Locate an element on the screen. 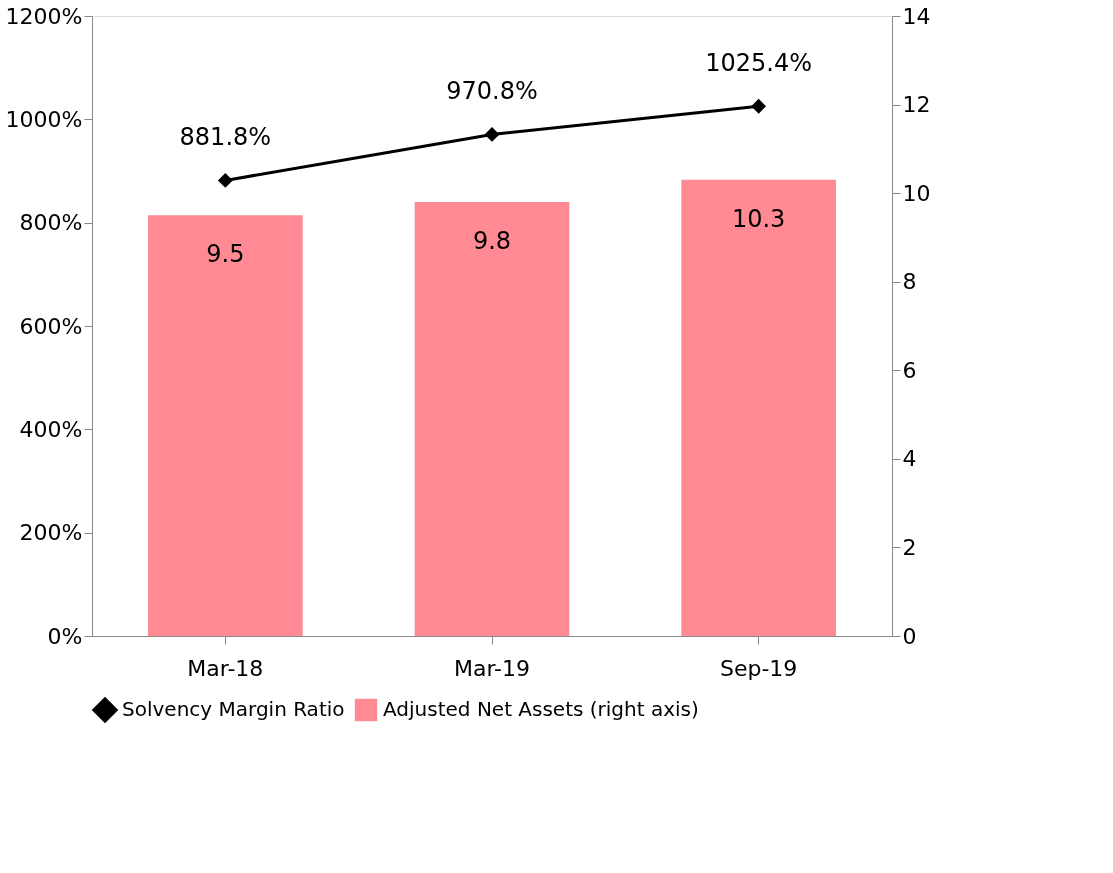 This screenshot has width=1113, height=873. data-label: 9.5 is located at coordinates (225, 254).